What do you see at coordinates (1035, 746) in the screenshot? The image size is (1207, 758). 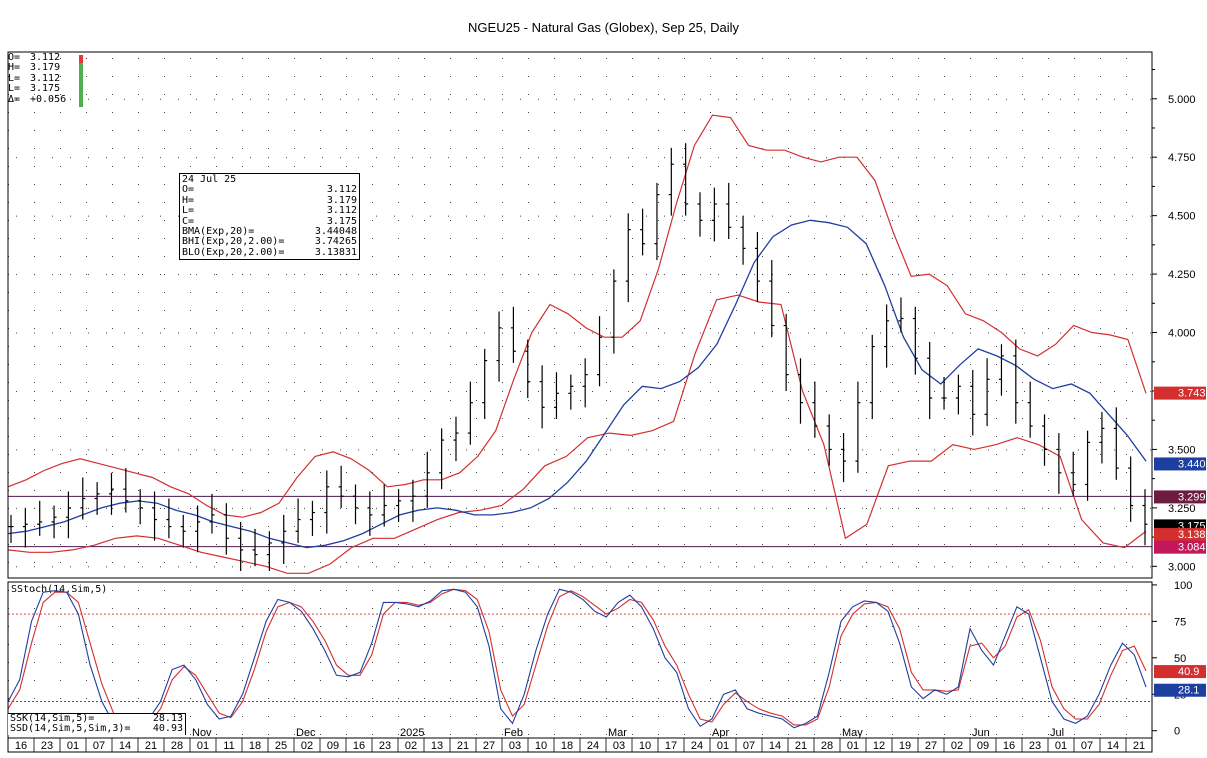 I see `date-label: 23` at bounding box center [1035, 746].